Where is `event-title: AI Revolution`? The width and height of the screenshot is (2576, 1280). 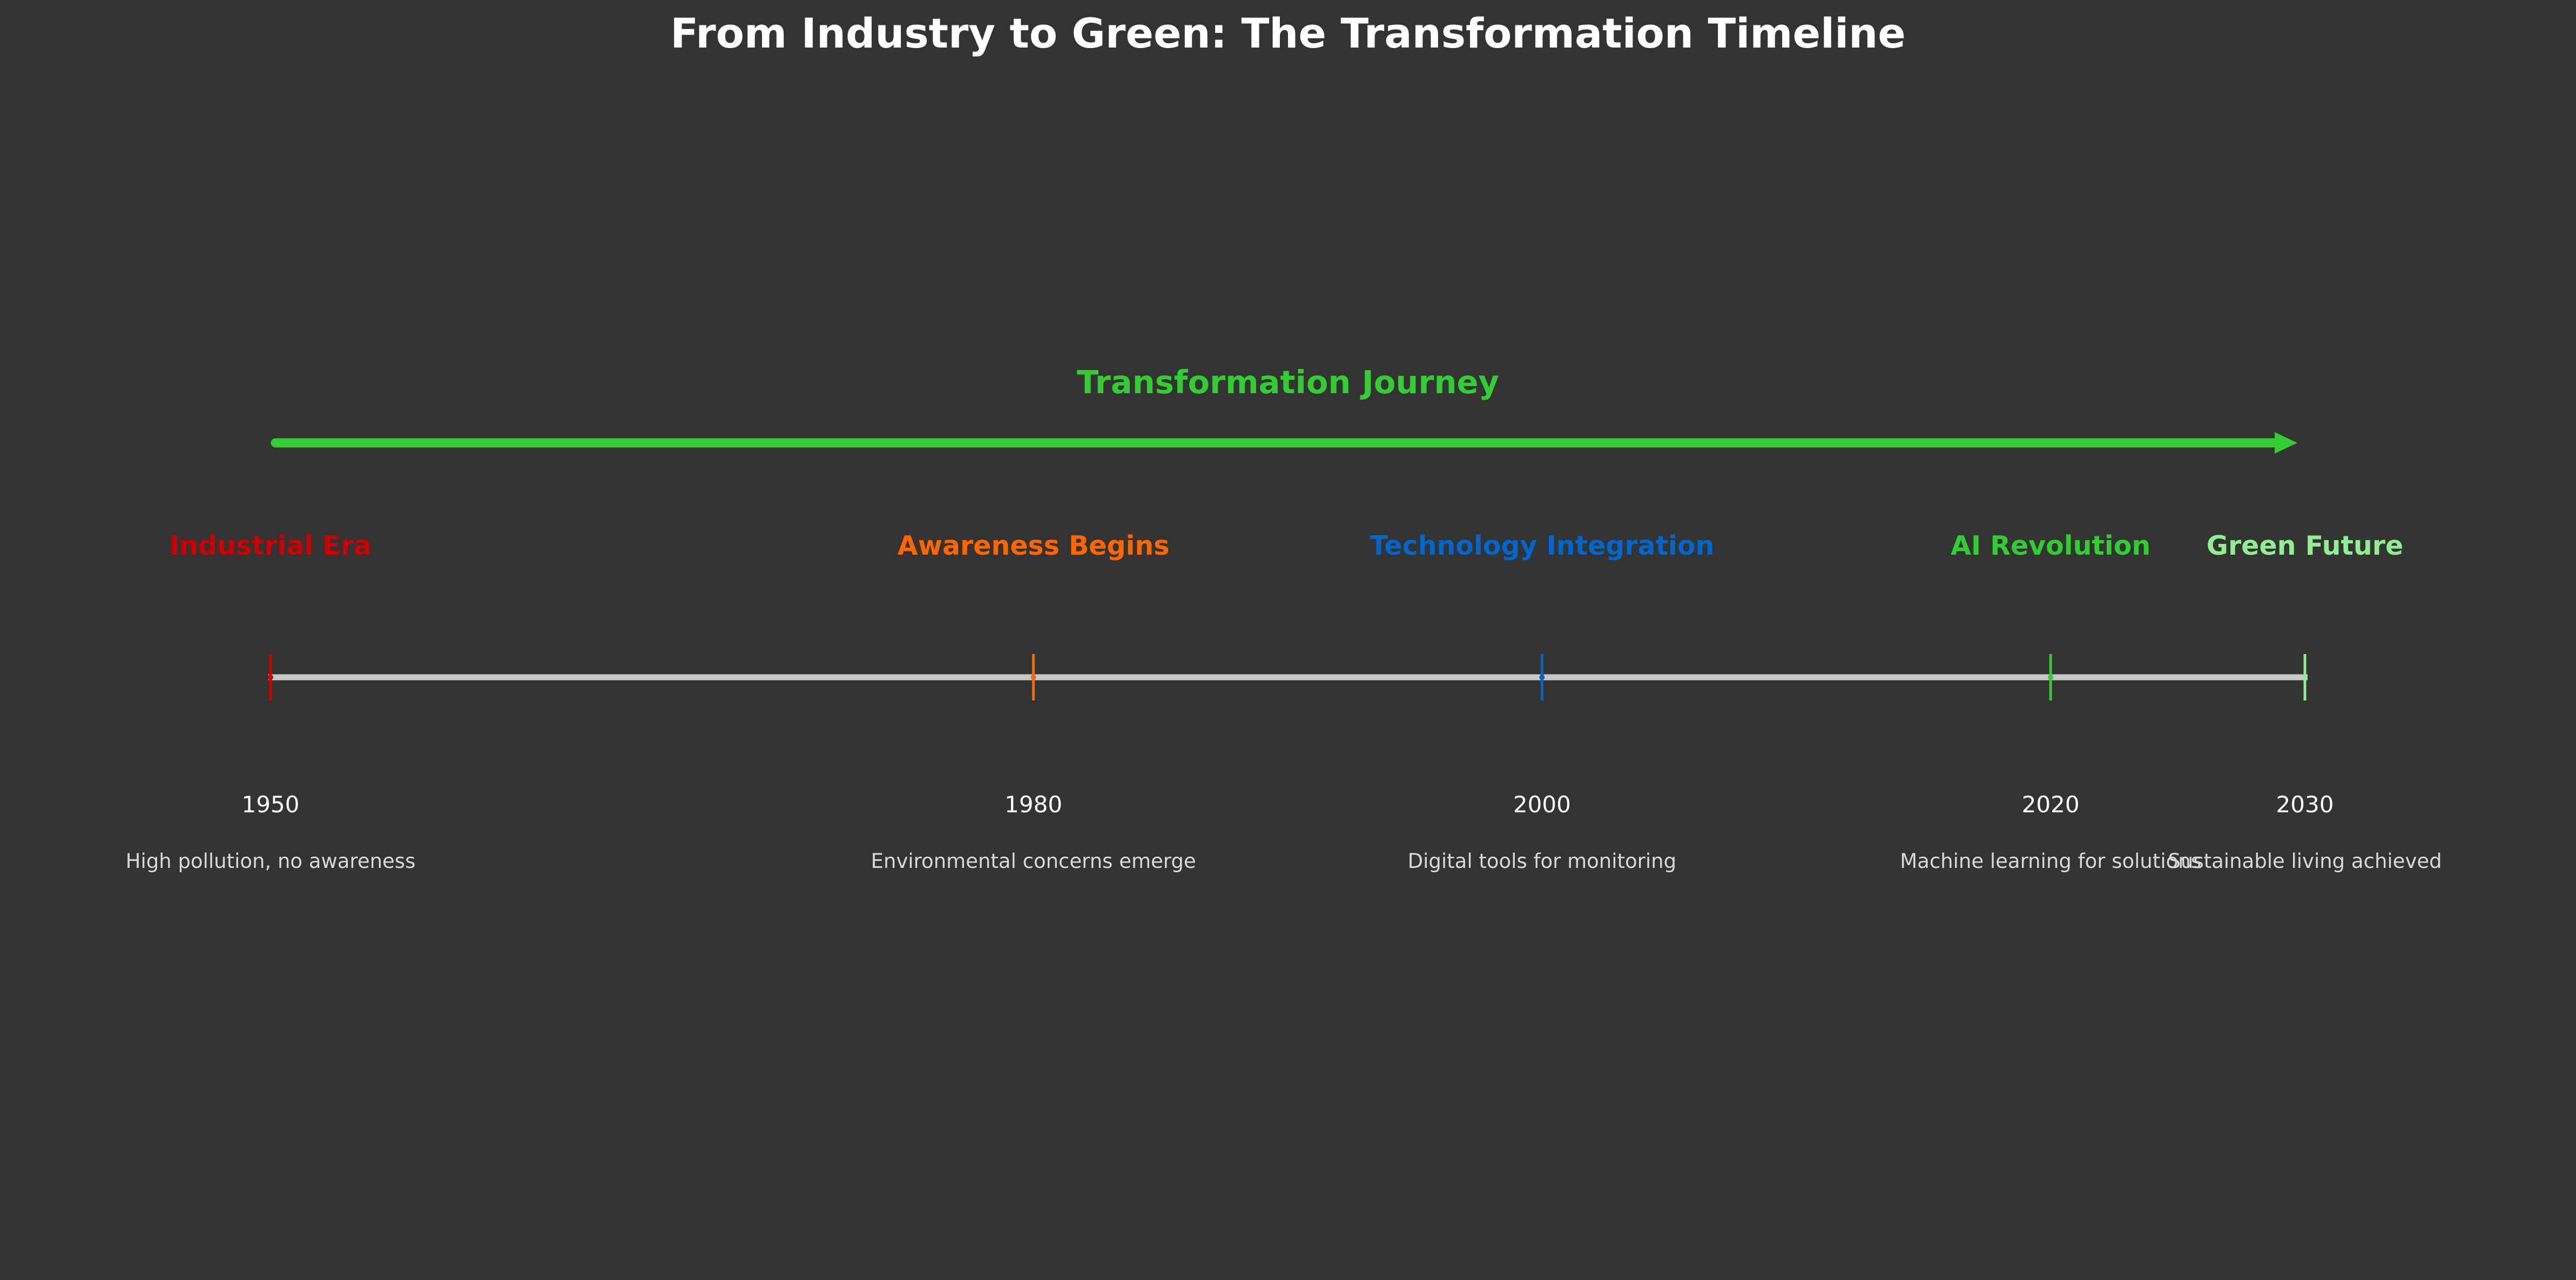
event-title: AI Revolution is located at coordinates (2051, 545).